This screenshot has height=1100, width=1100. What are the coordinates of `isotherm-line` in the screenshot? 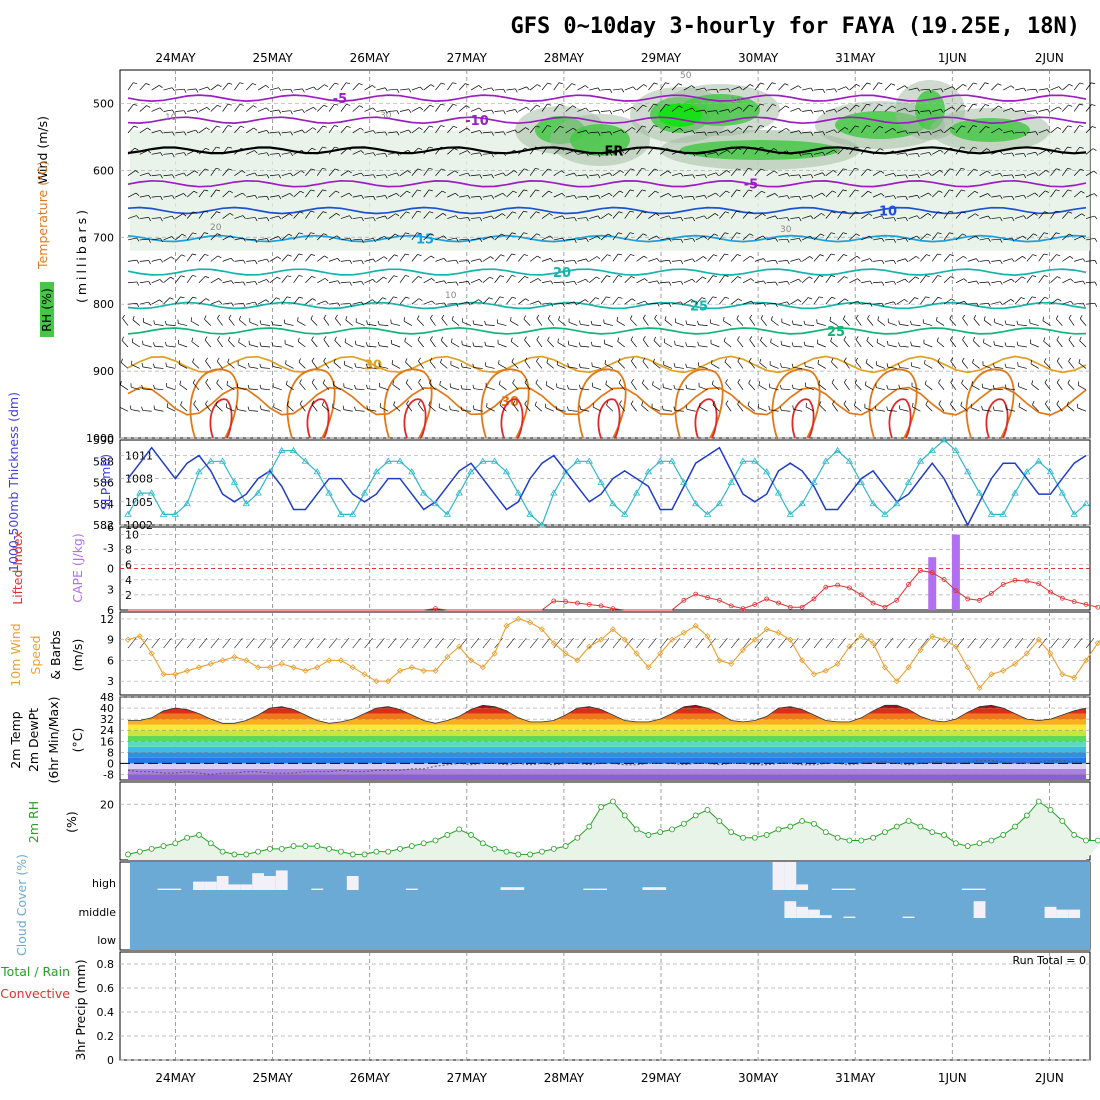 It's located at (607, 183).